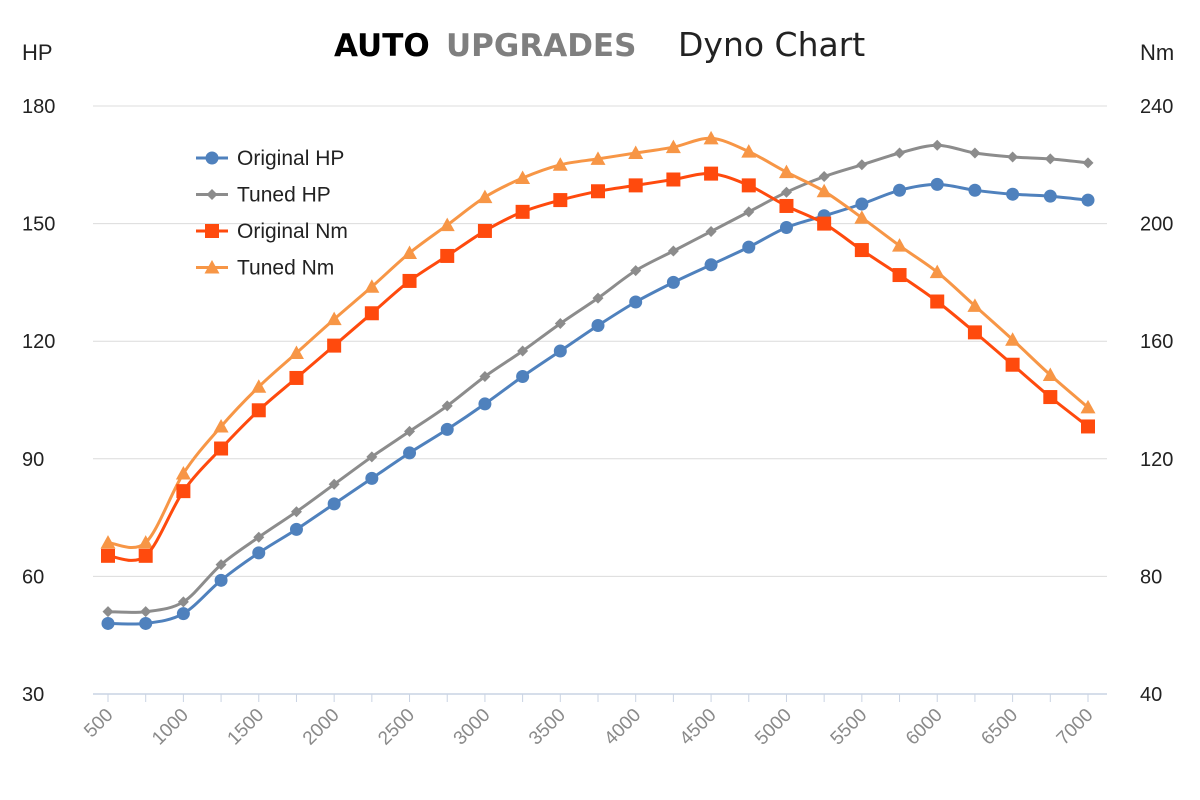  Describe the element at coordinates (246, 727) in the screenshot. I see `x-tick-label: 1500` at that location.